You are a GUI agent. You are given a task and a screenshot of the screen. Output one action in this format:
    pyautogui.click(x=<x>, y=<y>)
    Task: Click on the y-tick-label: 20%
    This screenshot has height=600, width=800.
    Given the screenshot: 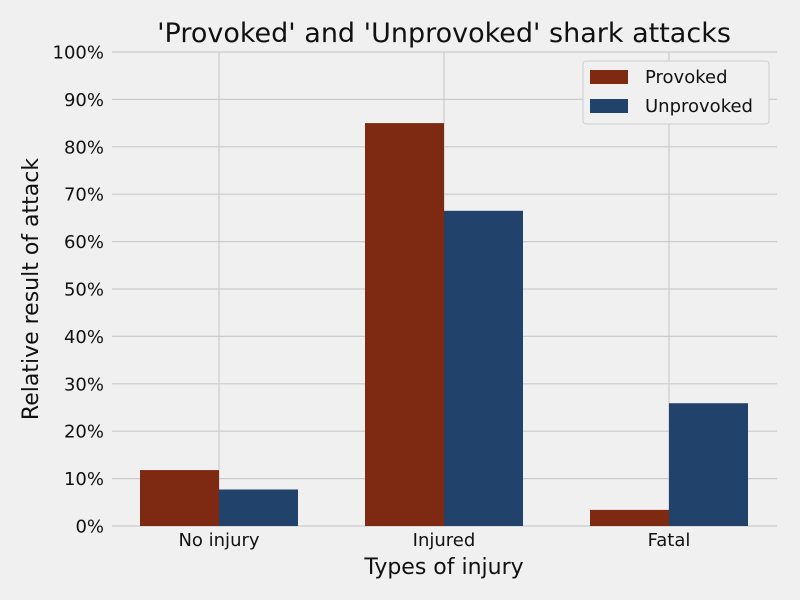 What is the action you would take?
    pyautogui.click(x=84, y=432)
    